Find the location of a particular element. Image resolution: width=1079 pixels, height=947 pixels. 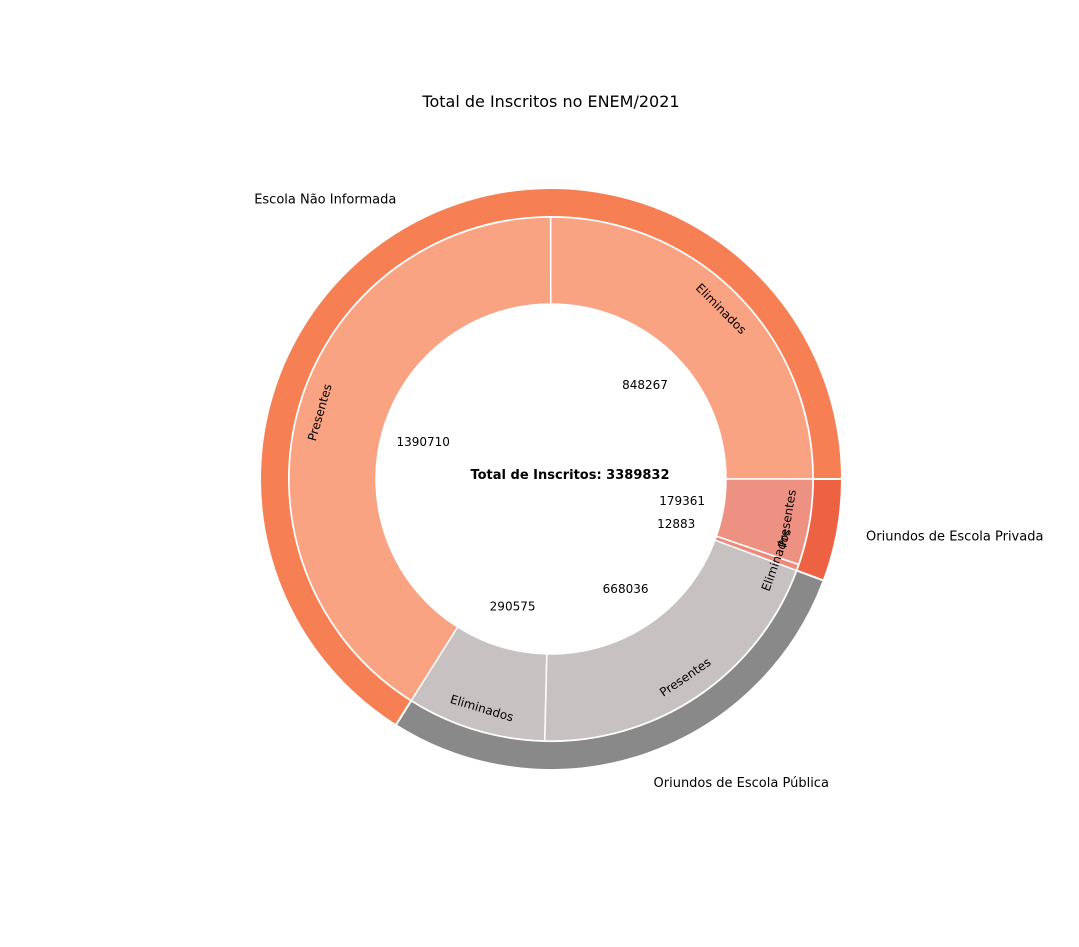

chart-title: Total de Inscritos no ENEM/2021 is located at coordinates (550, 101).